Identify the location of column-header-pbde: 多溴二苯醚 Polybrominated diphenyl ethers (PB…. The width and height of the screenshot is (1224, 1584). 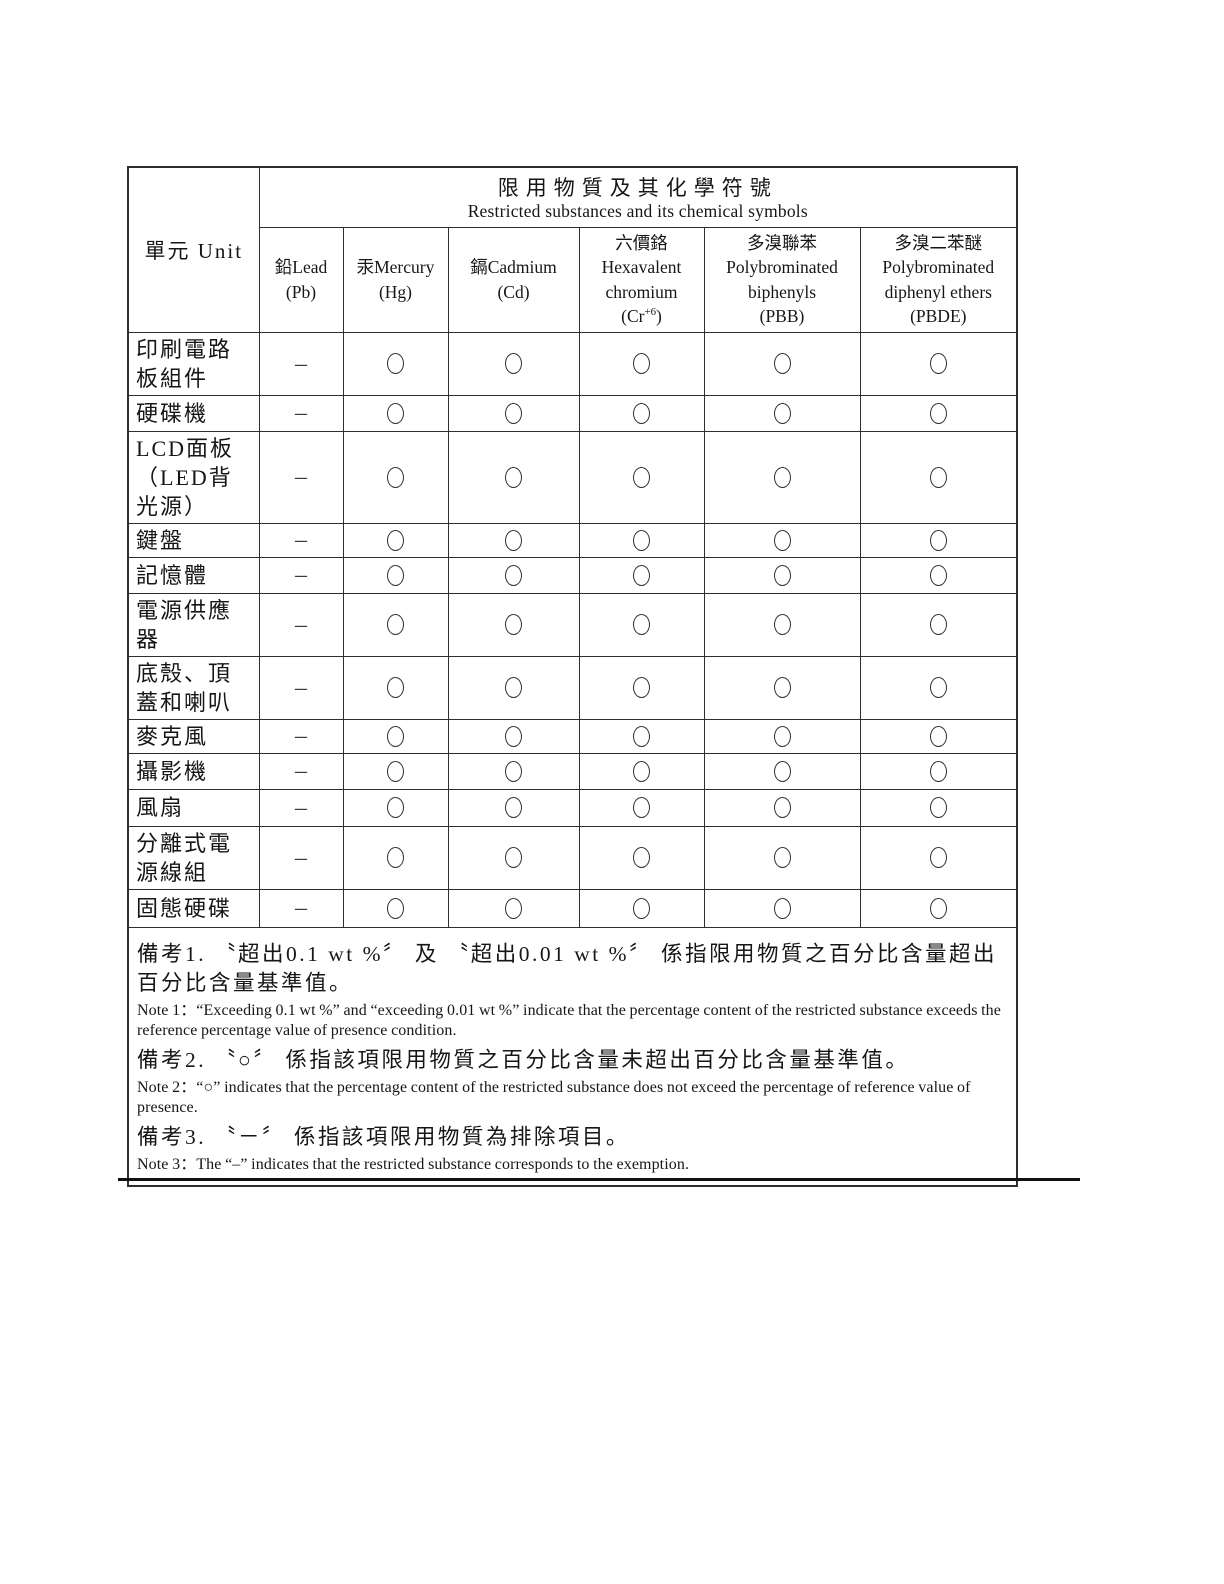
(938, 279).